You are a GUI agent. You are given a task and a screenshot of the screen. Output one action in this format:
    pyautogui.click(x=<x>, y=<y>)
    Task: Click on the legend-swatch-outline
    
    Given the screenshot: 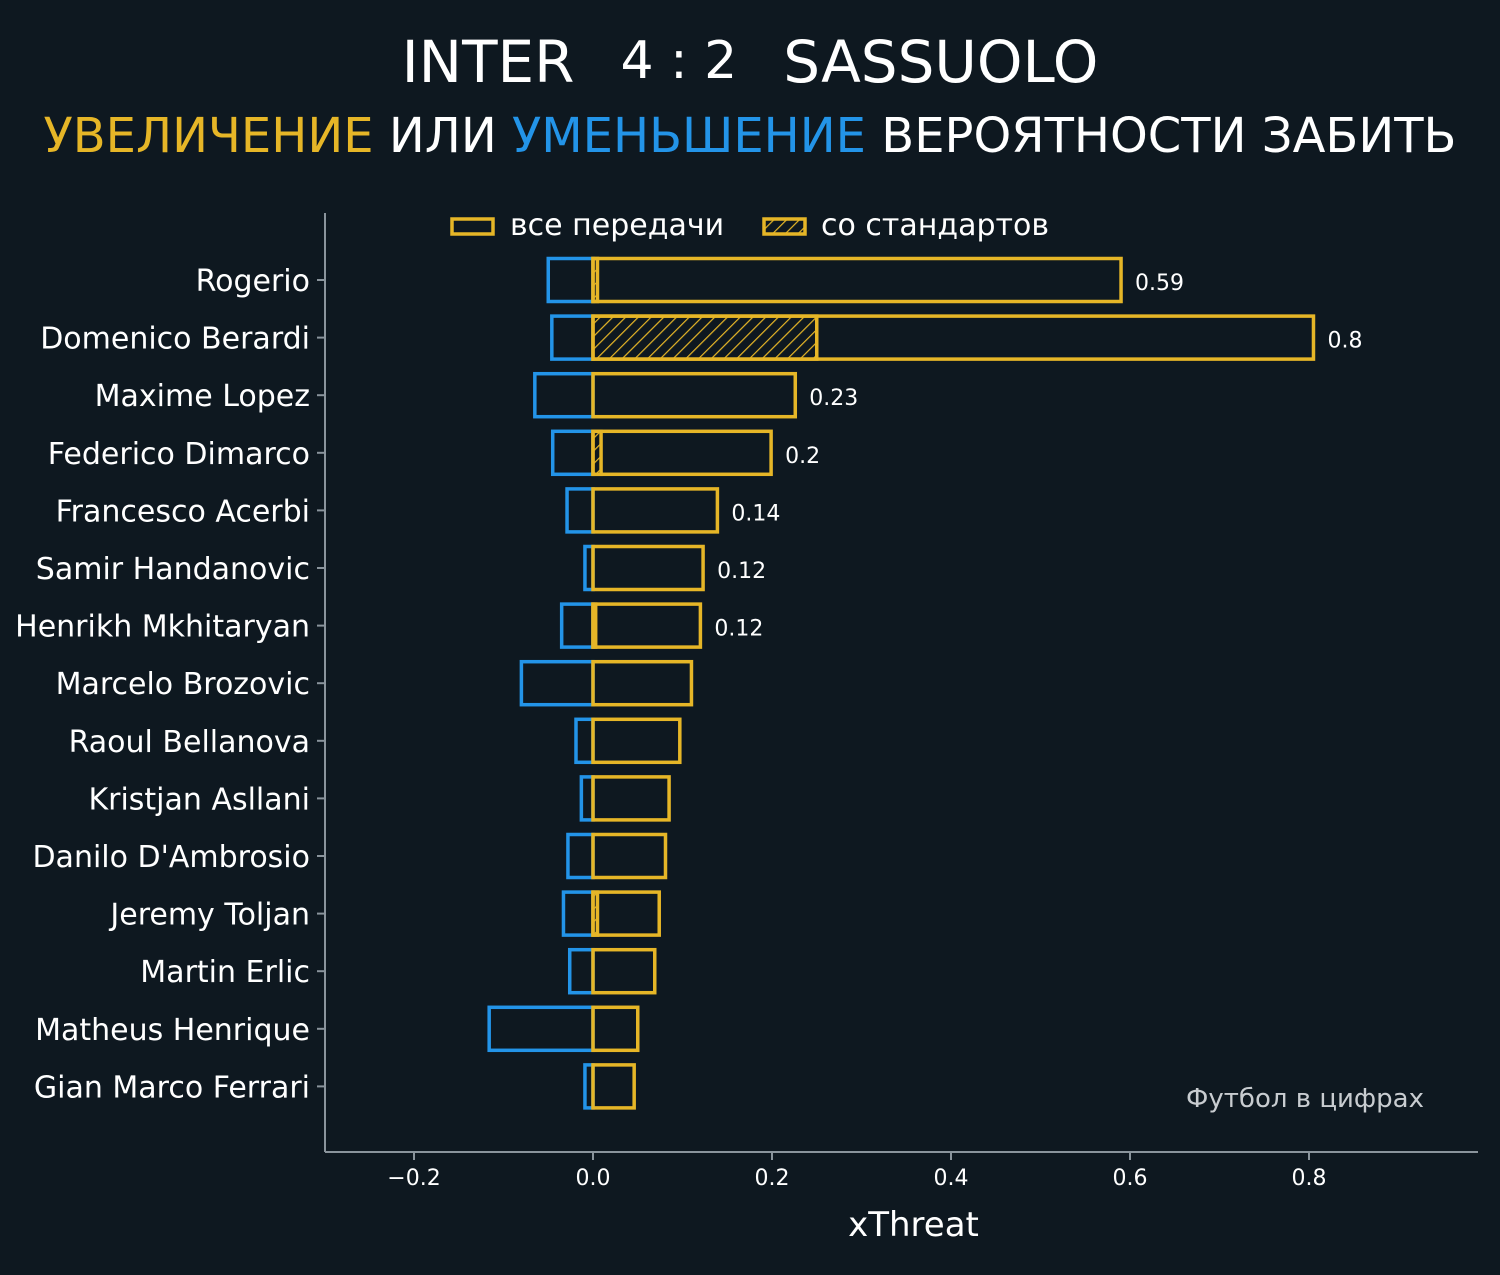 What is the action you would take?
    pyautogui.click(x=472, y=226)
    